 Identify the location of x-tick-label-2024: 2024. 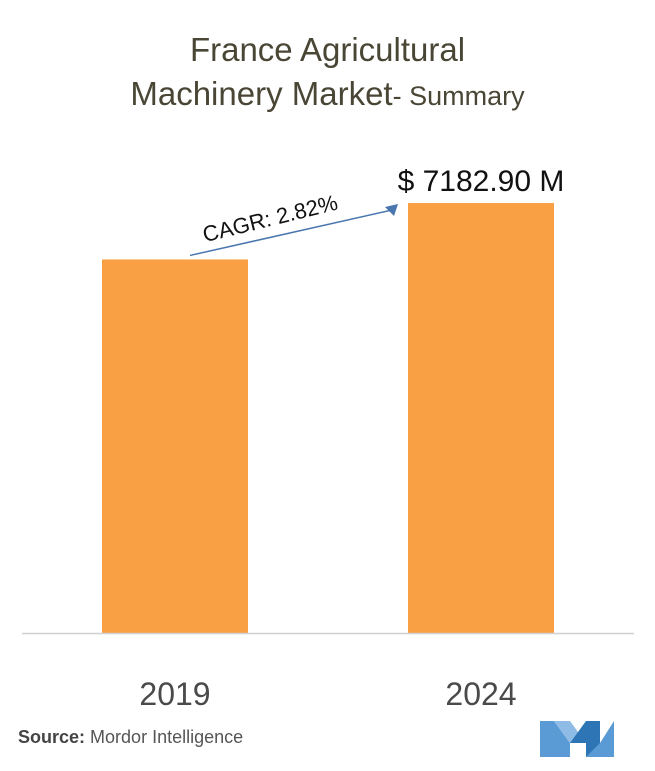
(480, 694).